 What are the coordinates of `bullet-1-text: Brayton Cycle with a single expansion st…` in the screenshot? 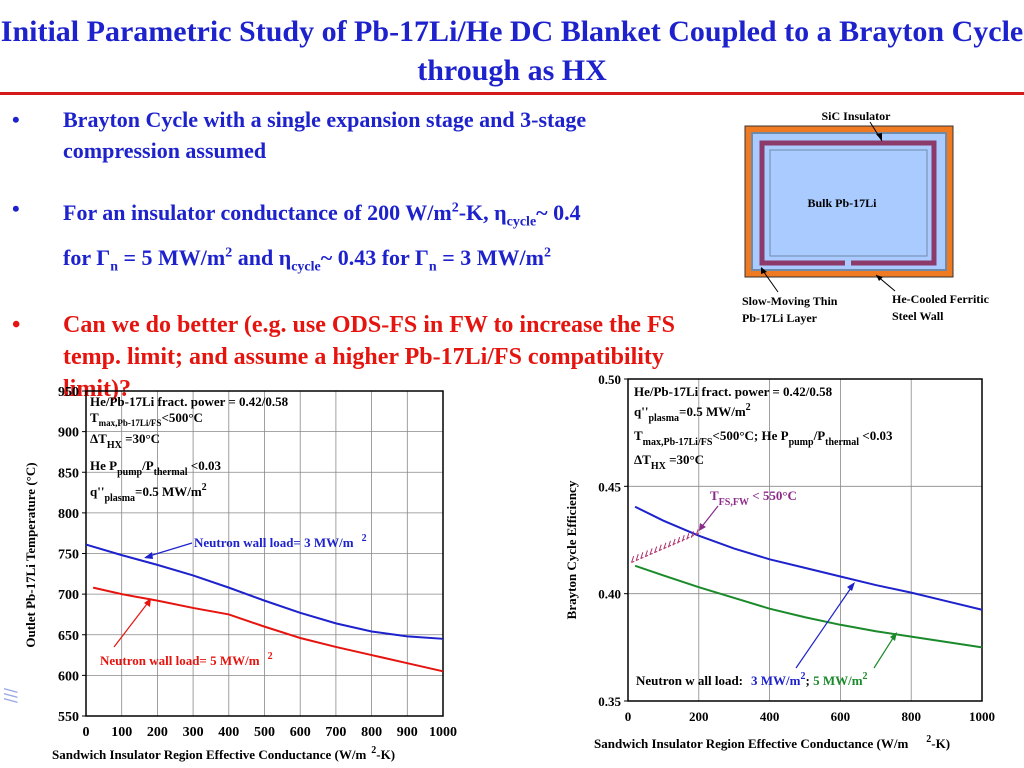 It's located at (325, 135).